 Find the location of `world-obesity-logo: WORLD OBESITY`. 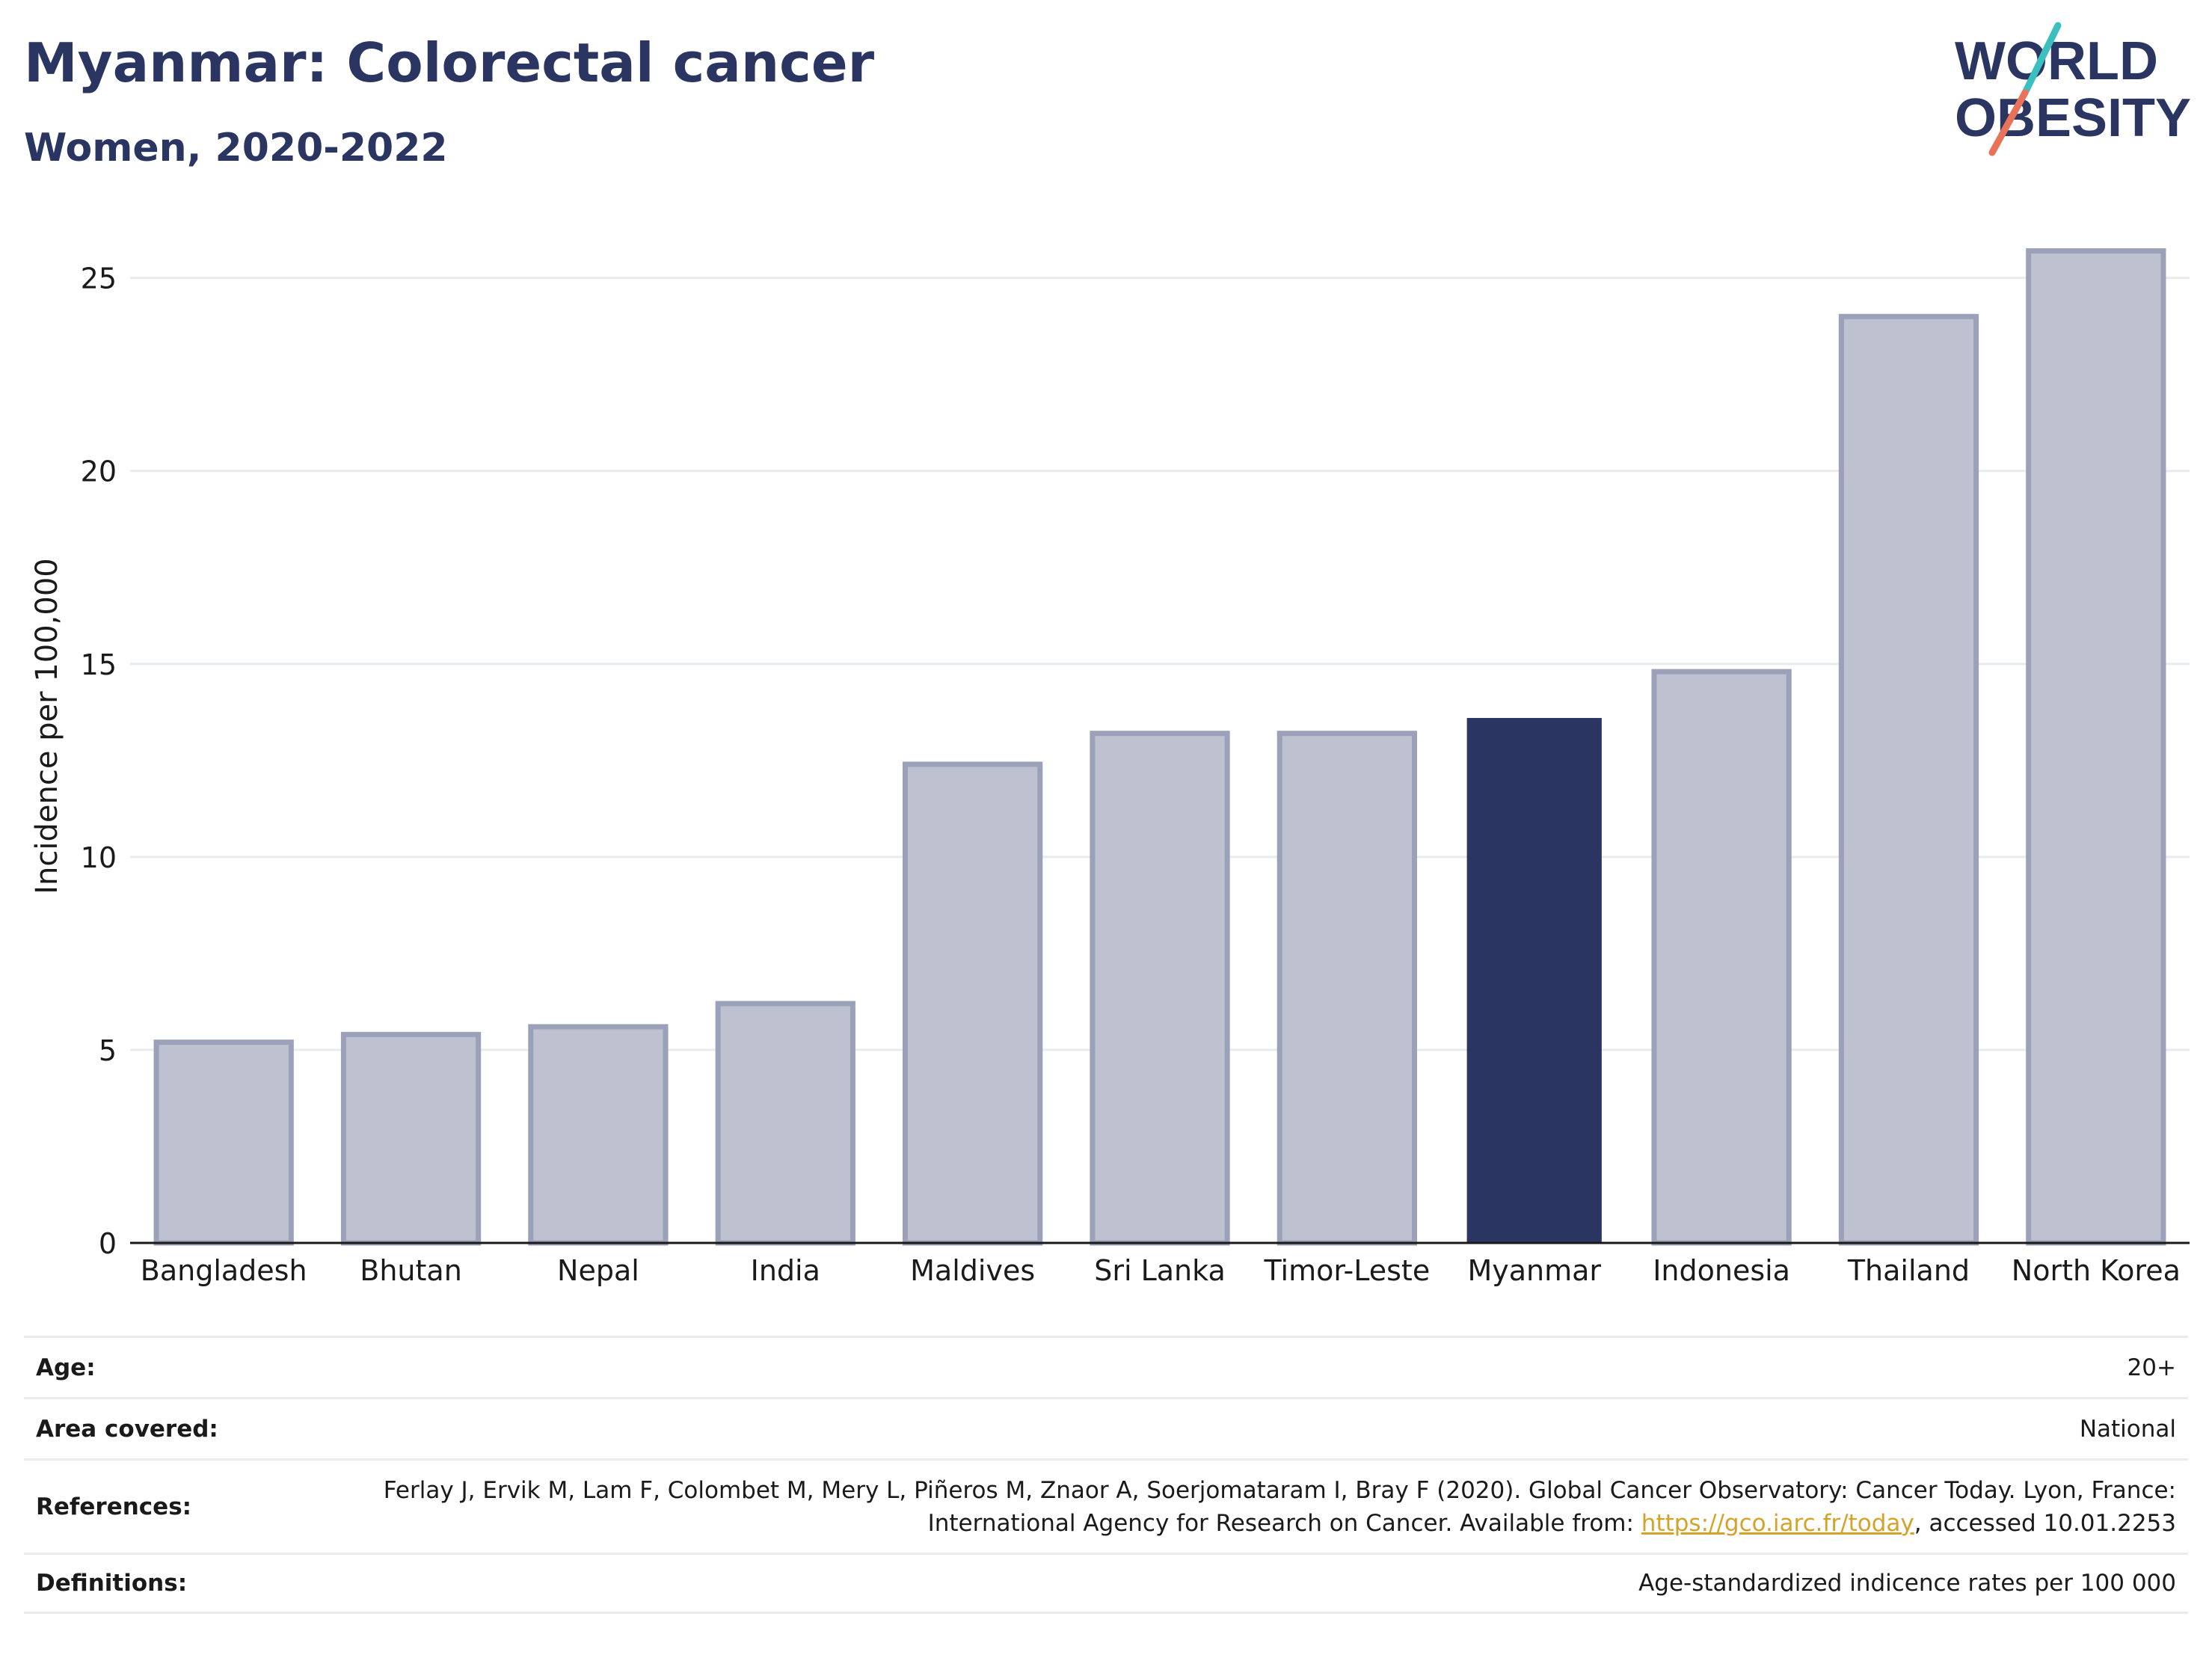

world-obesity-logo: WORLD OBESITY is located at coordinates (2073, 89).